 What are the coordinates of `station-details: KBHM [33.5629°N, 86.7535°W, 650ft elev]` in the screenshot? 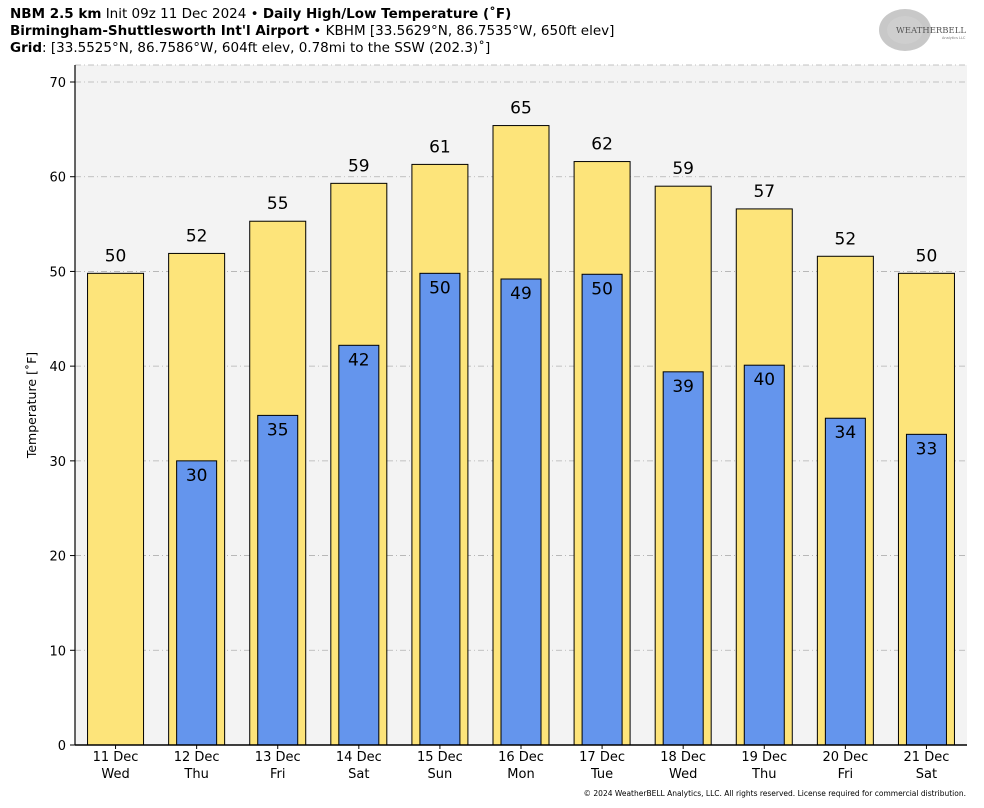 It's located at (470, 31).